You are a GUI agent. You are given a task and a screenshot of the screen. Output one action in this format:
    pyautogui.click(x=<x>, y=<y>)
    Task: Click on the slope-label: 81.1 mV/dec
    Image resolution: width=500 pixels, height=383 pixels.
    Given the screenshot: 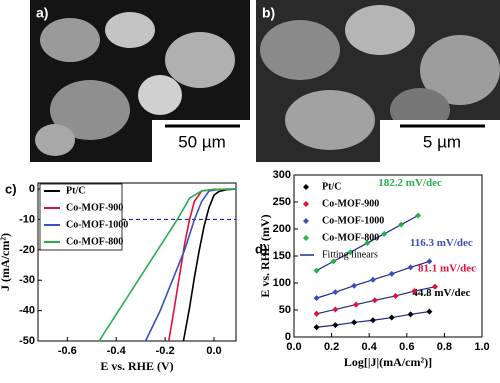 What is the action you would take?
    pyautogui.click(x=447, y=268)
    